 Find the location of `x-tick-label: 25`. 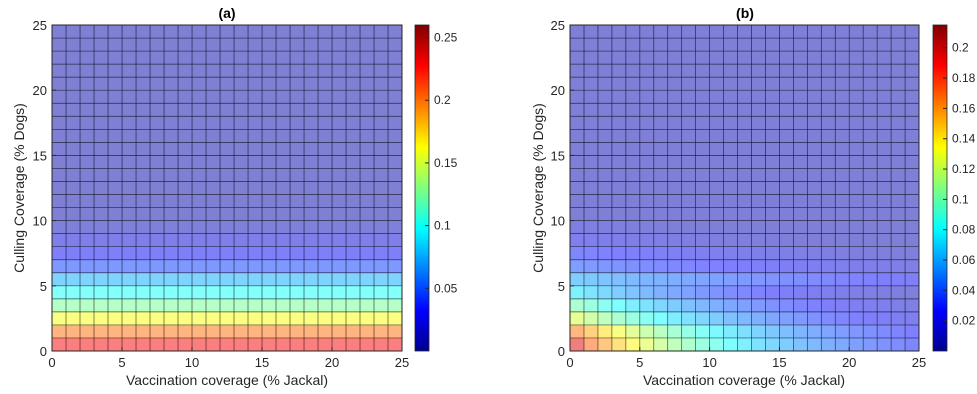

x-tick-label: 25 is located at coordinates (919, 362).